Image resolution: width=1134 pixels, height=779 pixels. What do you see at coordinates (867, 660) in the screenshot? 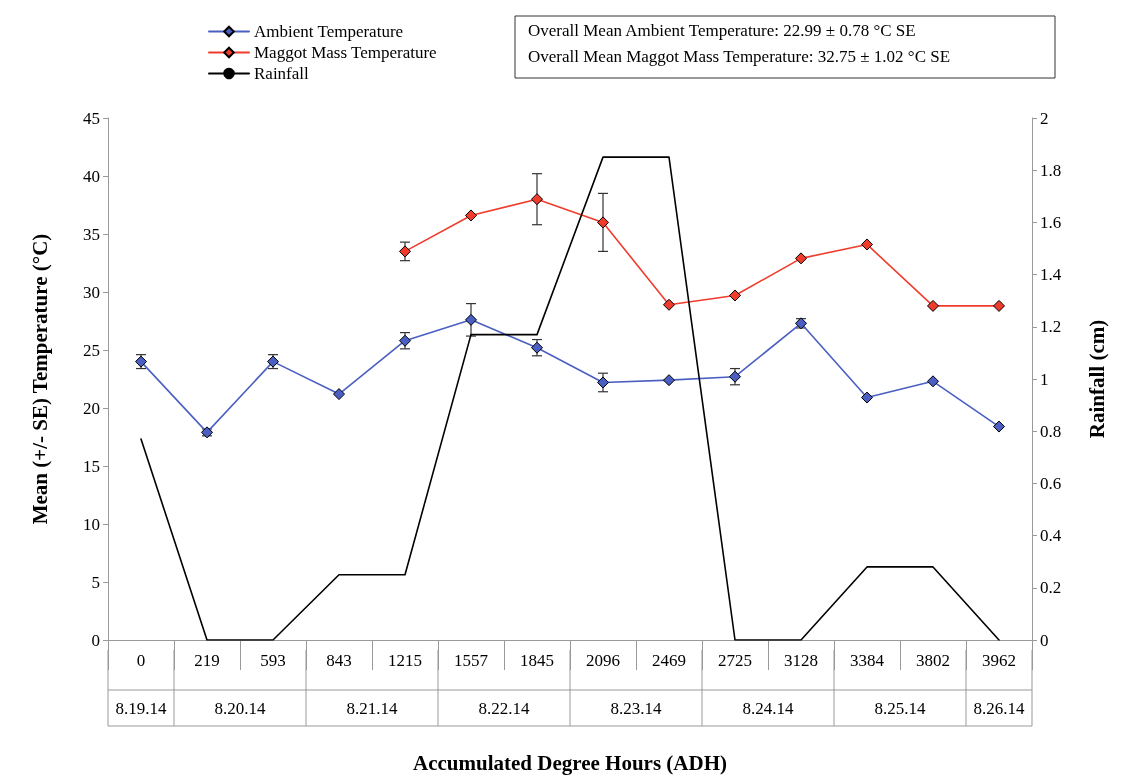
I see `x-tick-label: 3384` at bounding box center [867, 660].